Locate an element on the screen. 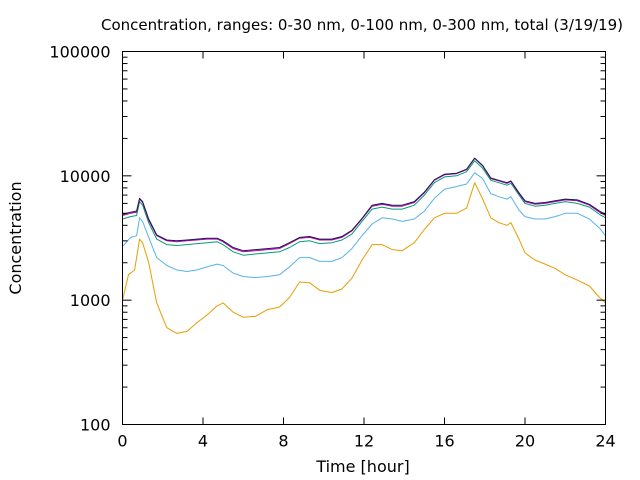 Image resolution: width=640 pixels, height=480 pixels. y-axis-title: Concentration is located at coordinates (15, 237).